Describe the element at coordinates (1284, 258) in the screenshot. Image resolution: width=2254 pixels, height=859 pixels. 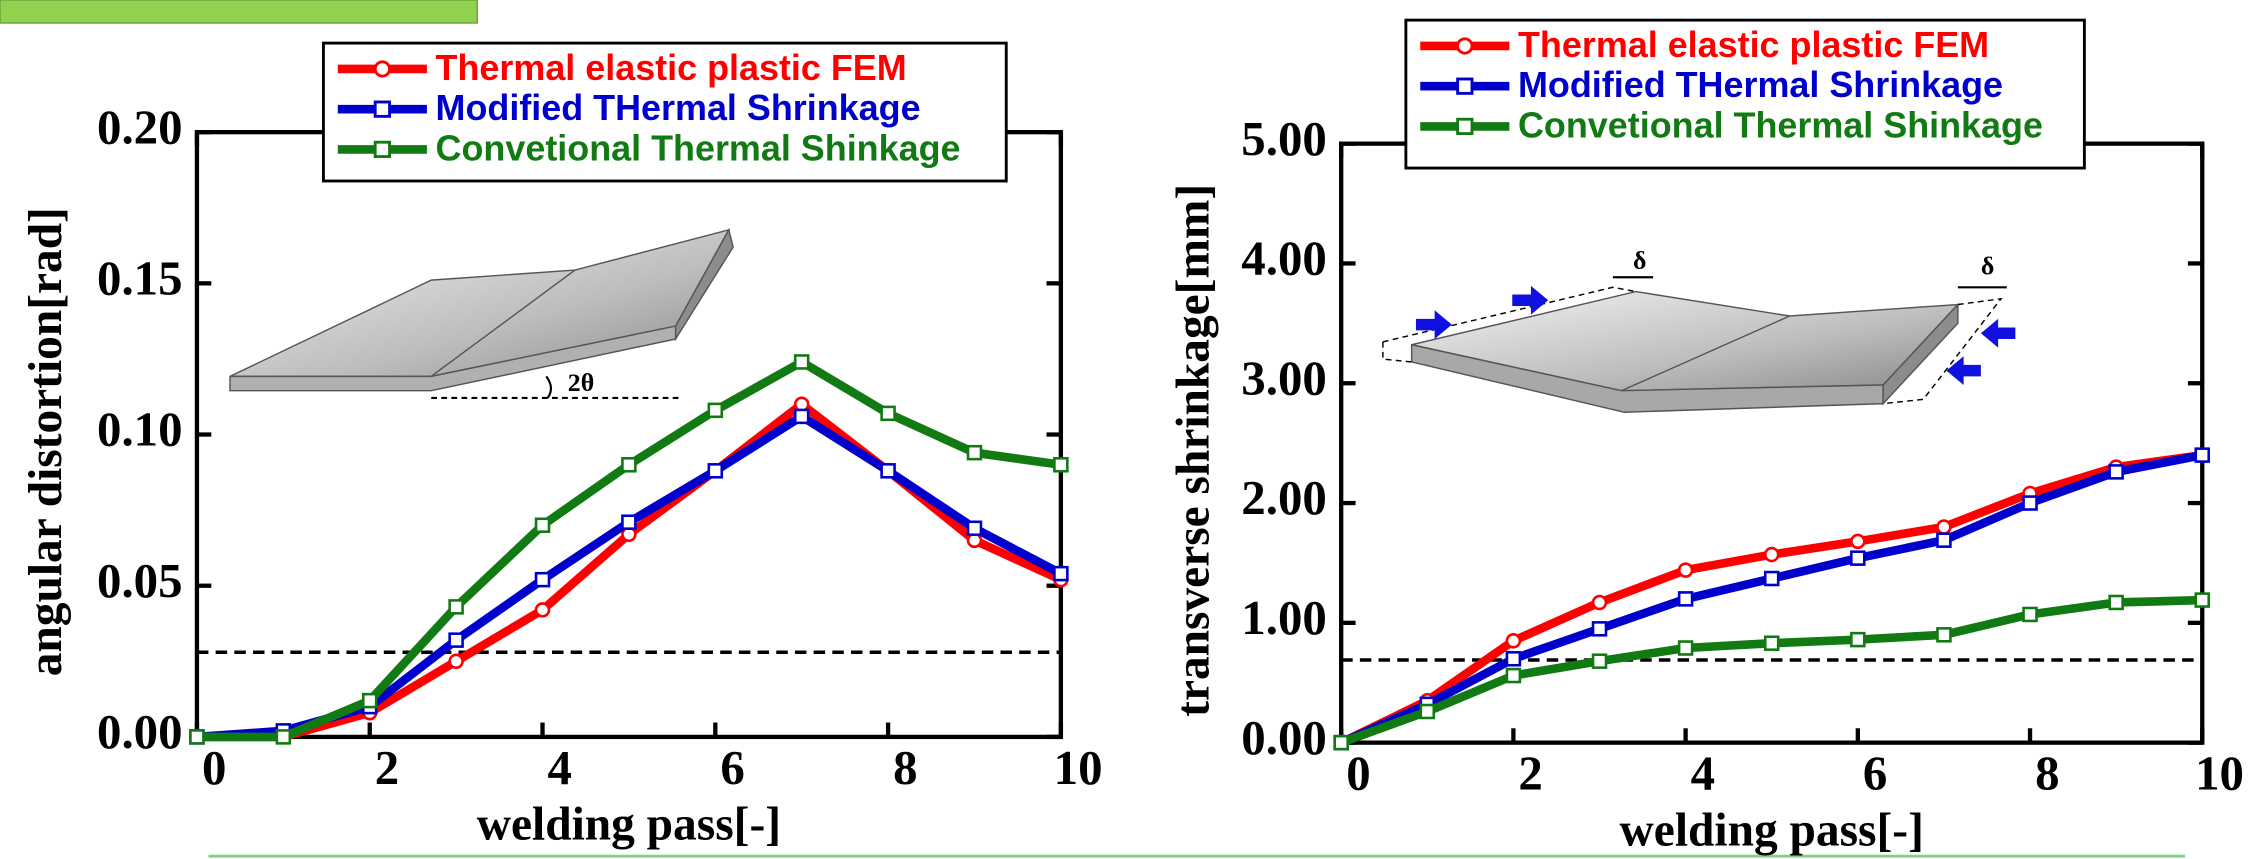
I see `y-tick-label: 4.00` at that location.